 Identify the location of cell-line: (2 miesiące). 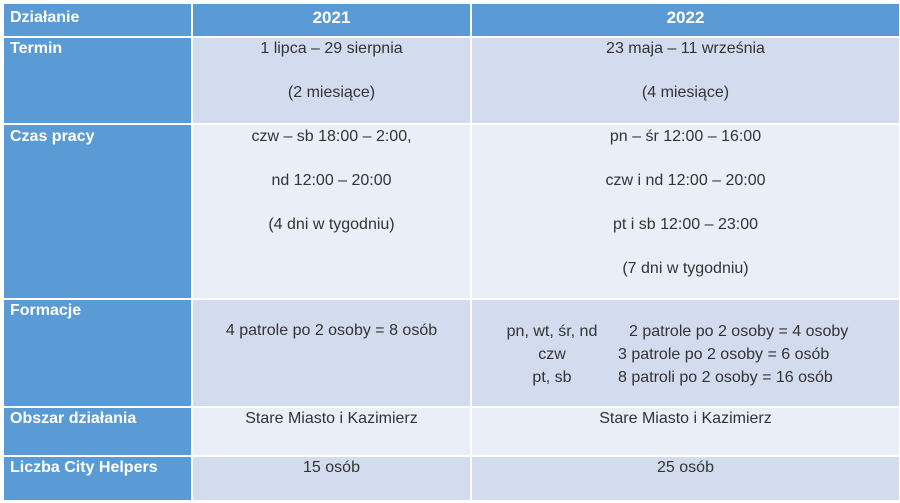
(331, 92).